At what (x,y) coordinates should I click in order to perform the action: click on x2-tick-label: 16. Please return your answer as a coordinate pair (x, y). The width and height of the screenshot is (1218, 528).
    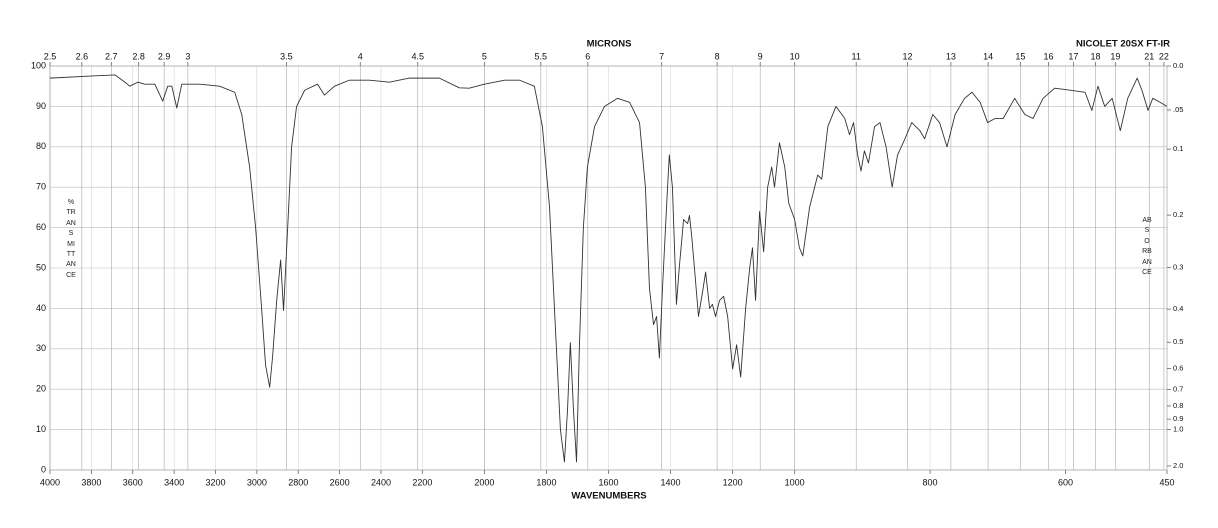
    Looking at the image, I should click on (1049, 56).